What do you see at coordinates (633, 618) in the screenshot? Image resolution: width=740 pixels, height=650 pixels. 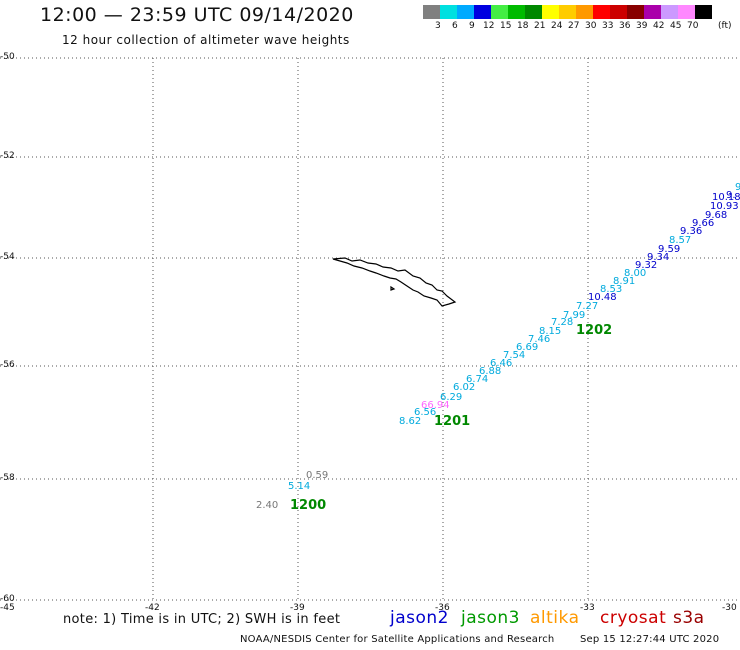 I see `satellite-legend-cryosat: cryosat` at bounding box center [633, 618].